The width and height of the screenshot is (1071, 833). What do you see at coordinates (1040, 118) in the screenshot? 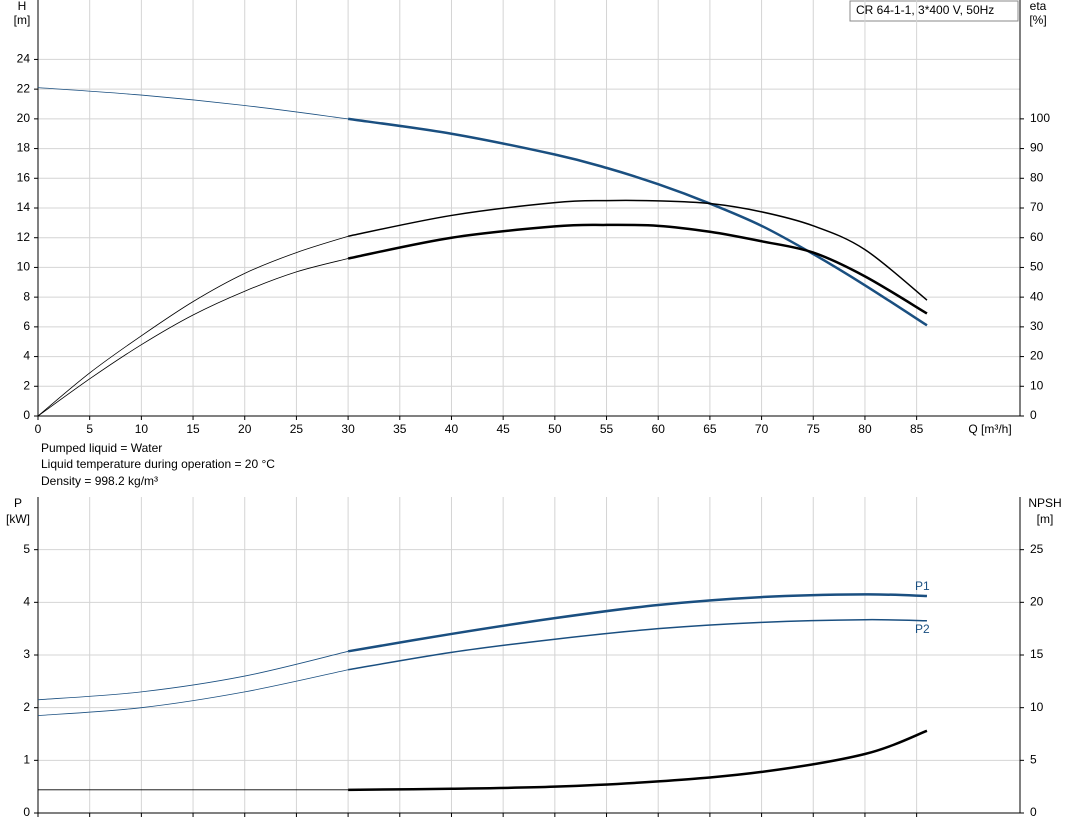
I see `y2-tick-label: 100` at bounding box center [1040, 118].